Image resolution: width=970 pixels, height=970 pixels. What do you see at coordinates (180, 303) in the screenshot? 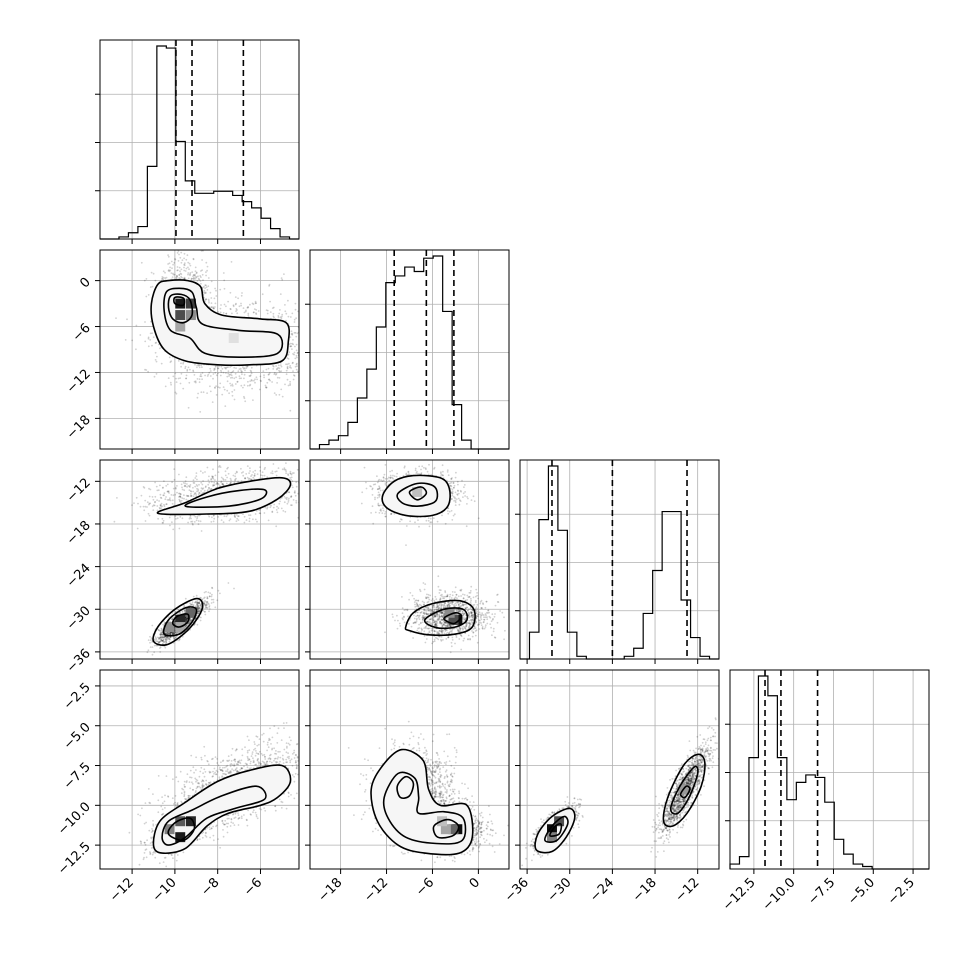
I see `density-pixel` at bounding box center [180, 303].